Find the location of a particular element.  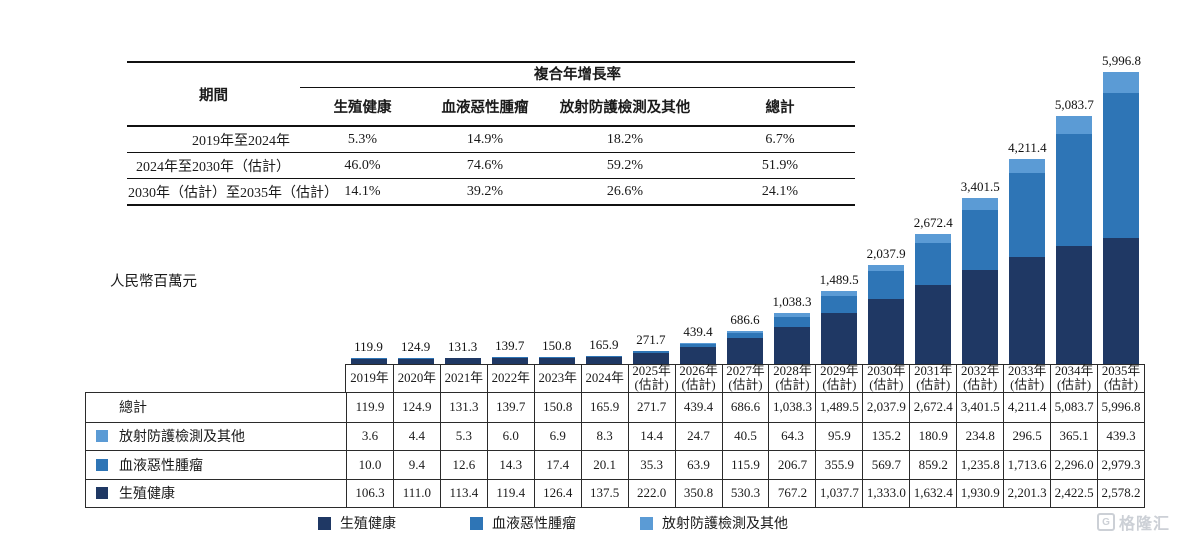

gelonghui-watermark-text: 格隆汇 is located at coordinates (1145, 524).